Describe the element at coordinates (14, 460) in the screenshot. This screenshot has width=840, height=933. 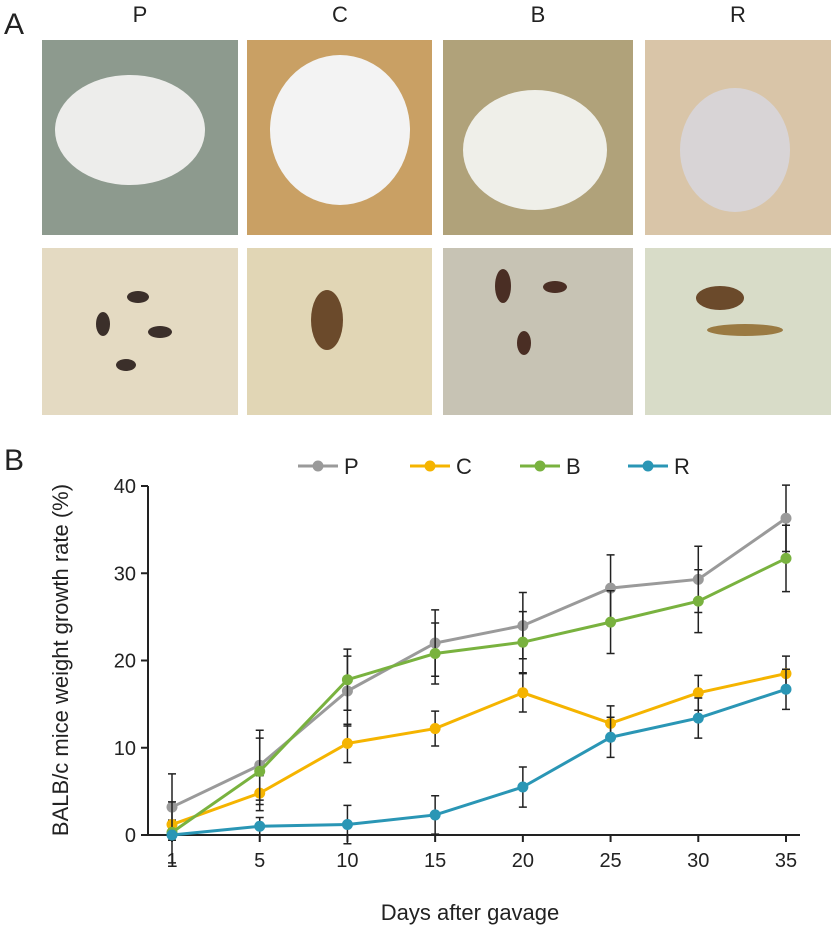
I see `panel-label: B` at that location.